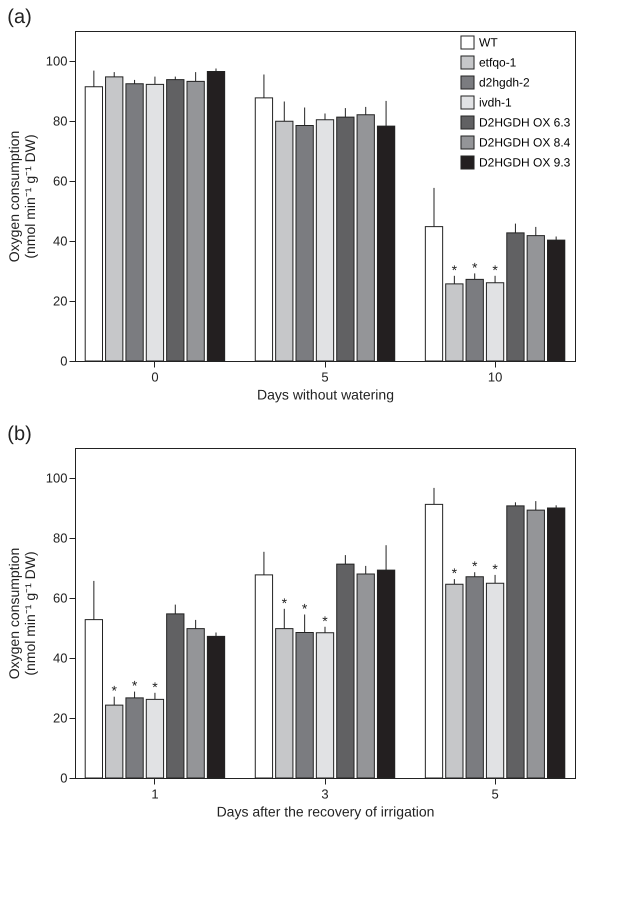 This screenshot has width=628, height=918. Describe the element at coordinates (155, 377) in the screenshot. I see `x-tick-label: 0` at that location.